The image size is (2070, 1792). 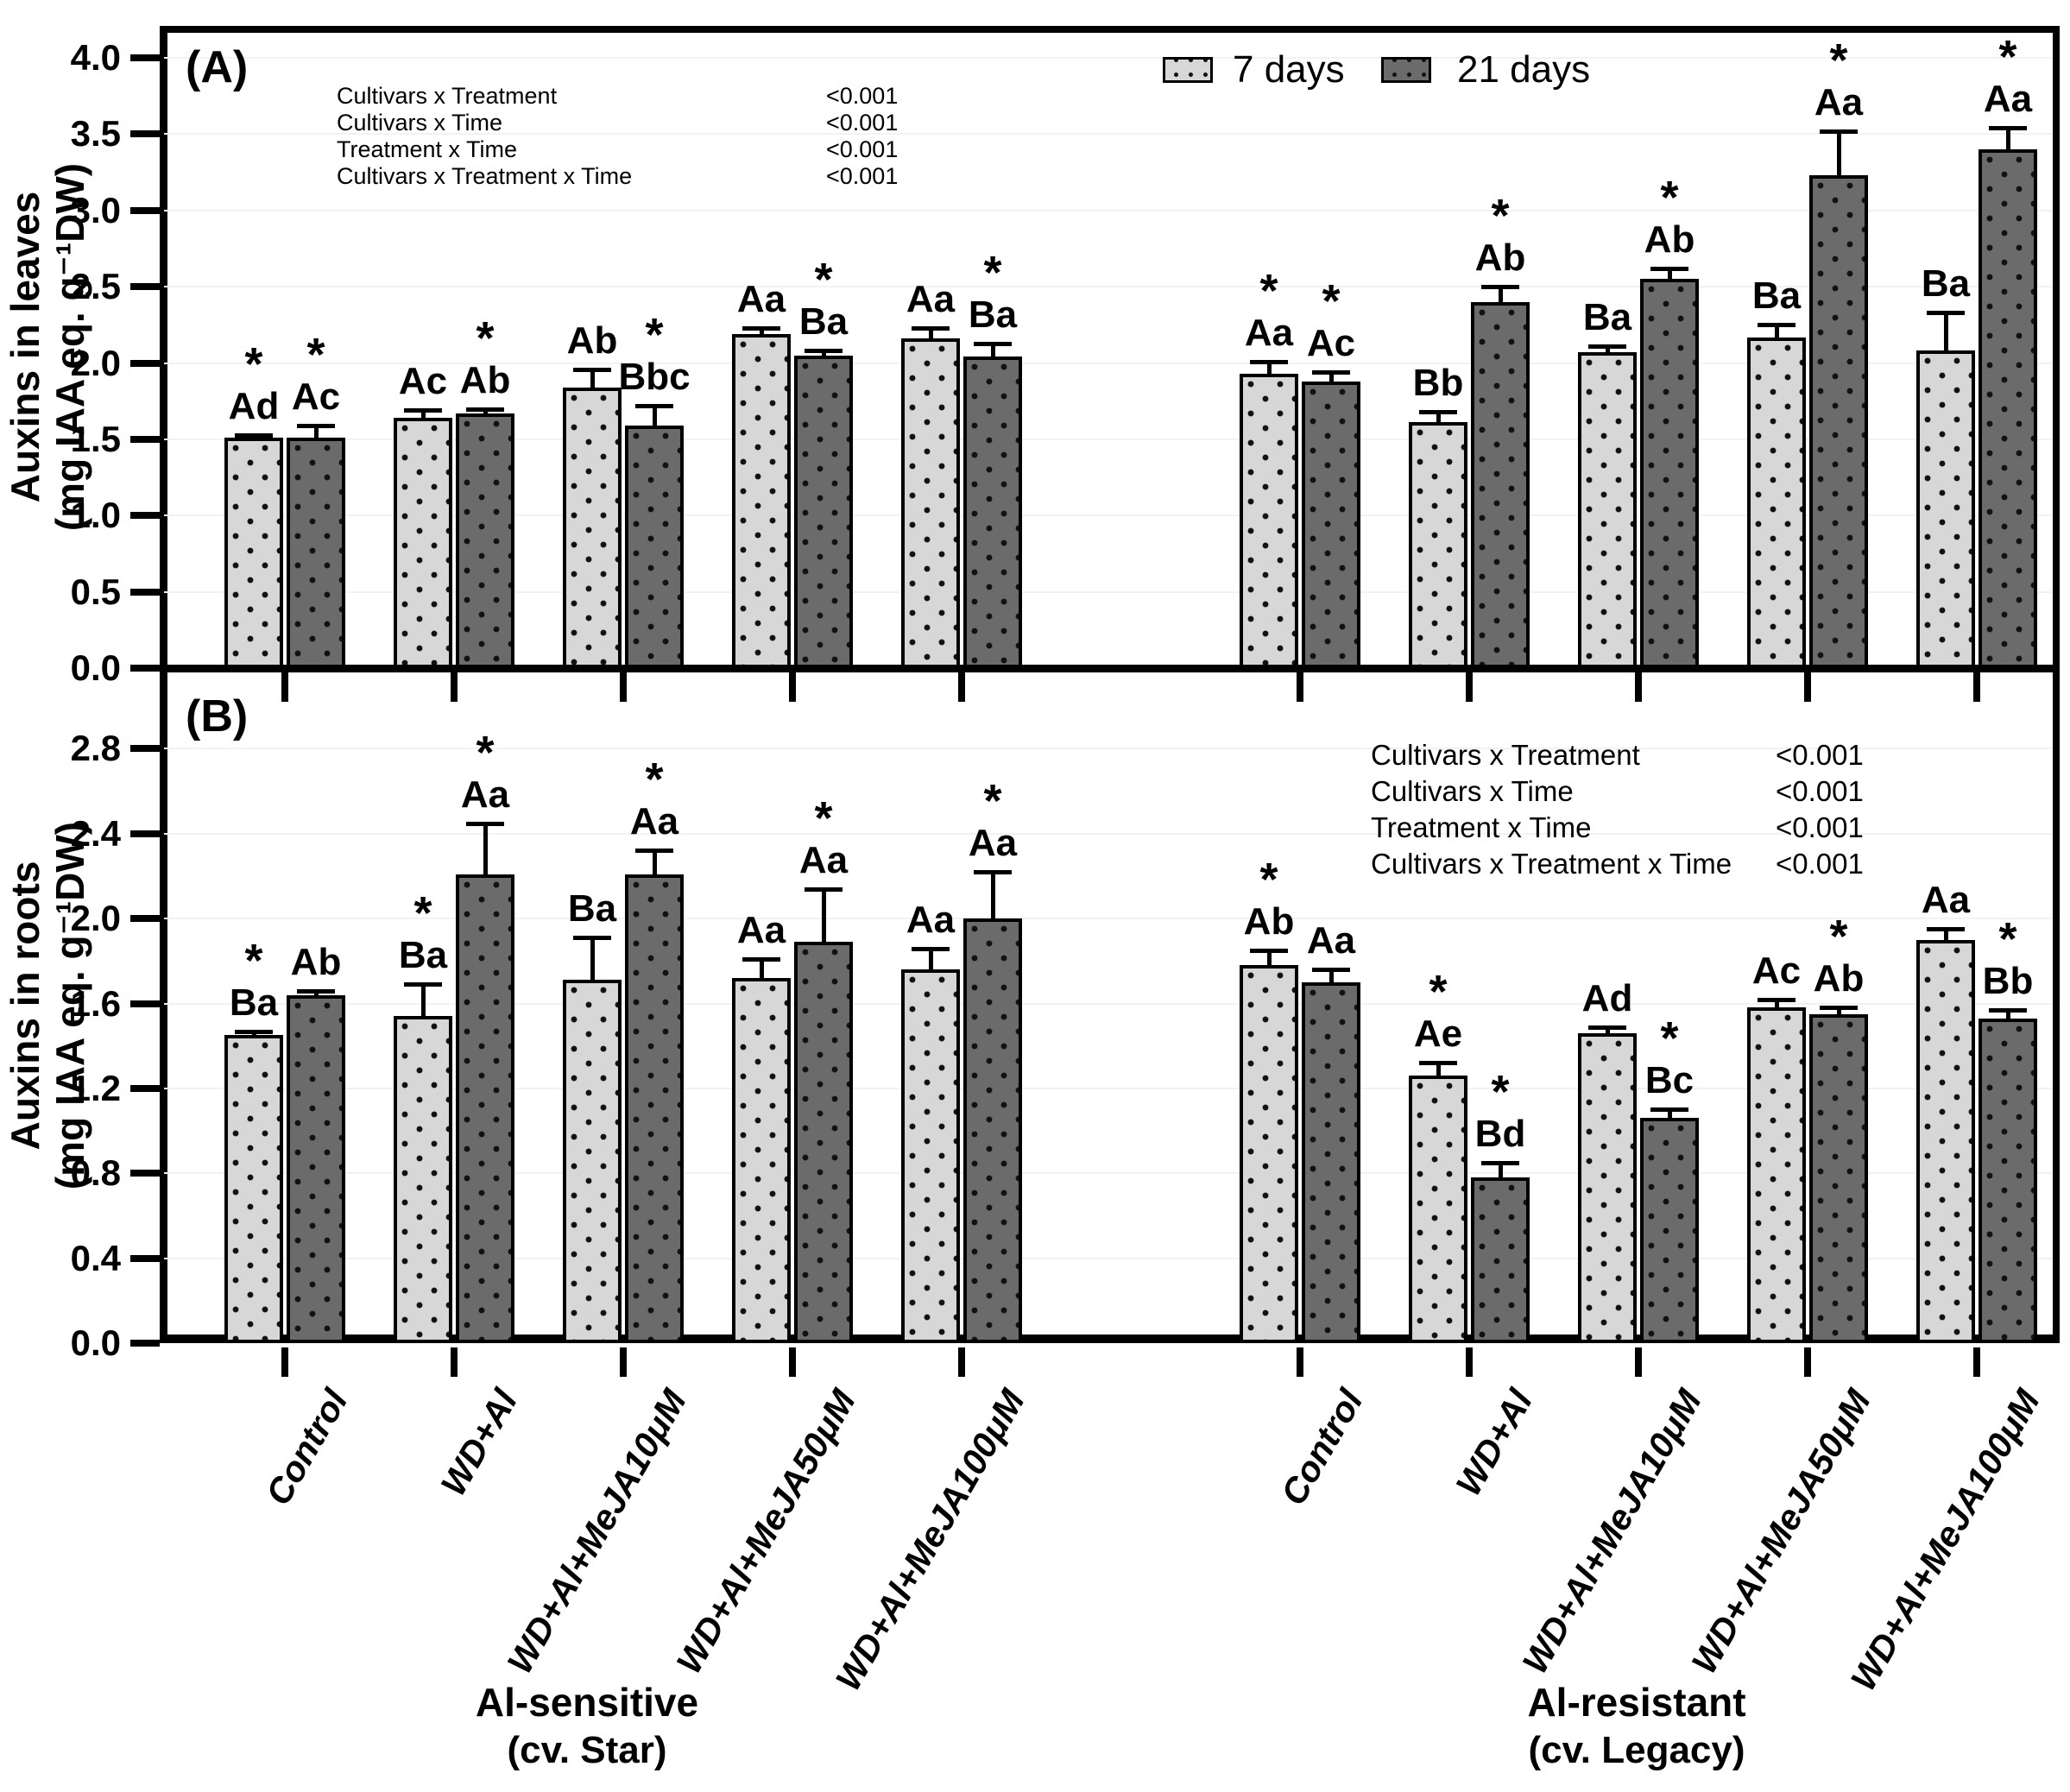 I want to click on panel-a-bar-al-resistant-wd-al-meja100-m-d21-significance-star: *, so click(x=2007, y=57).